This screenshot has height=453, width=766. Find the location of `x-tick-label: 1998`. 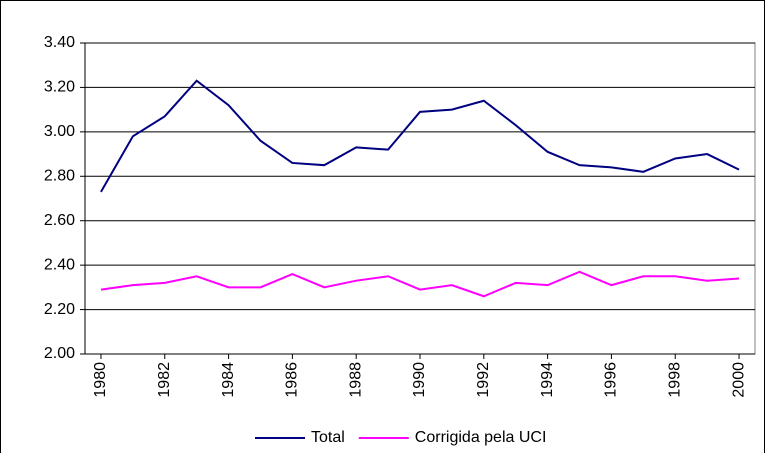

x-tick-label: 1998 is located at coordinates (674, 380).